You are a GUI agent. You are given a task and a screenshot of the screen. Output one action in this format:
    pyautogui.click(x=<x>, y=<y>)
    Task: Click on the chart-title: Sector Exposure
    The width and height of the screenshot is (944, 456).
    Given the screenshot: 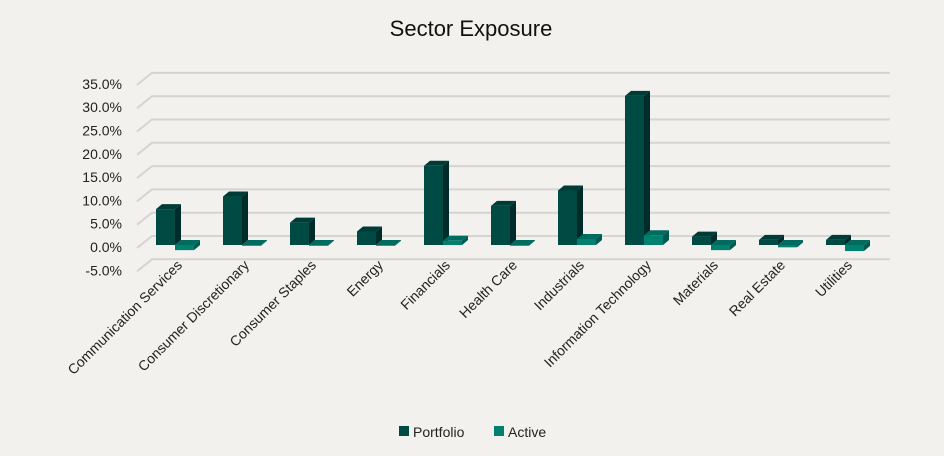 What is the action you would take?
    pyautogui.click(x=471, y=28)
    